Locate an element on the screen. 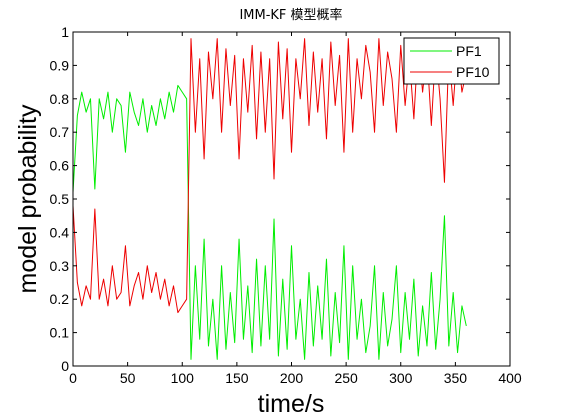 This screenshot has width=561, height=420. legend: PF1 PF10 is located at coordinates (451, 61).